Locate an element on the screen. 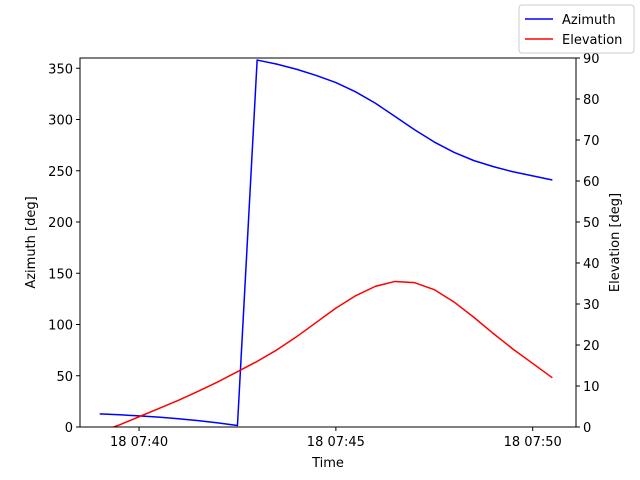 Image resolution: width=640 pixels, height=480 pixels. left-tick-label: 0 is located at coordinates (69, 428).